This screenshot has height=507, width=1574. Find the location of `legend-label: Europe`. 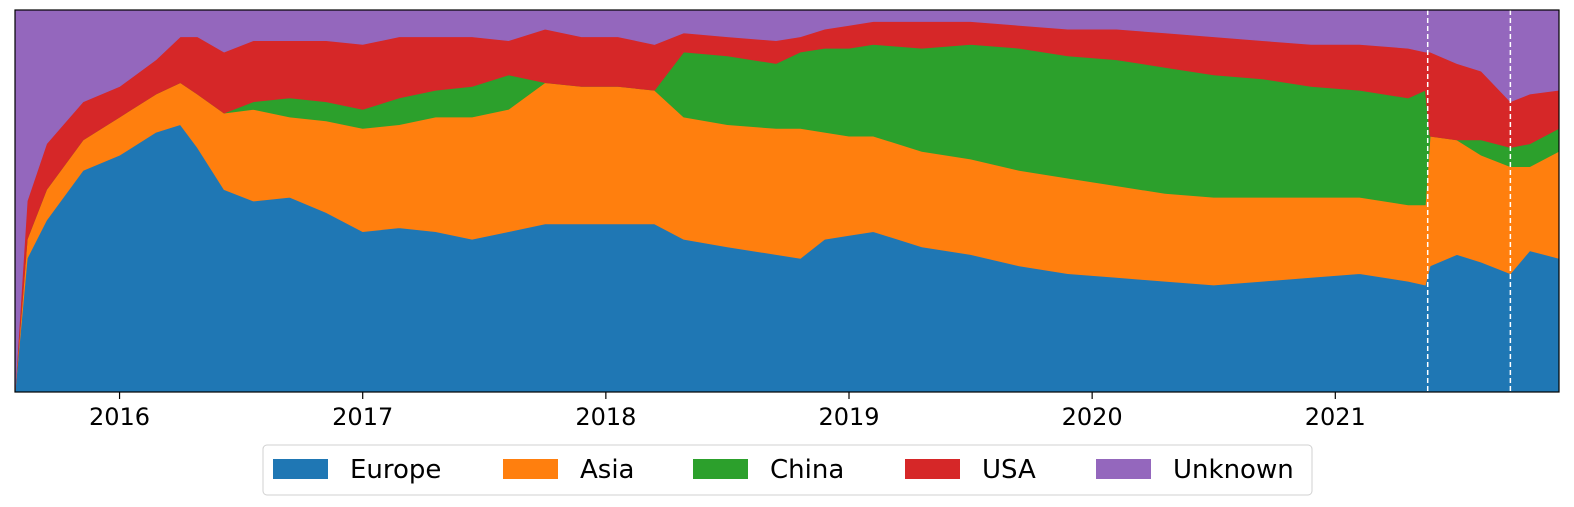

legend-label: Europe is located at coordinates (395, 470).